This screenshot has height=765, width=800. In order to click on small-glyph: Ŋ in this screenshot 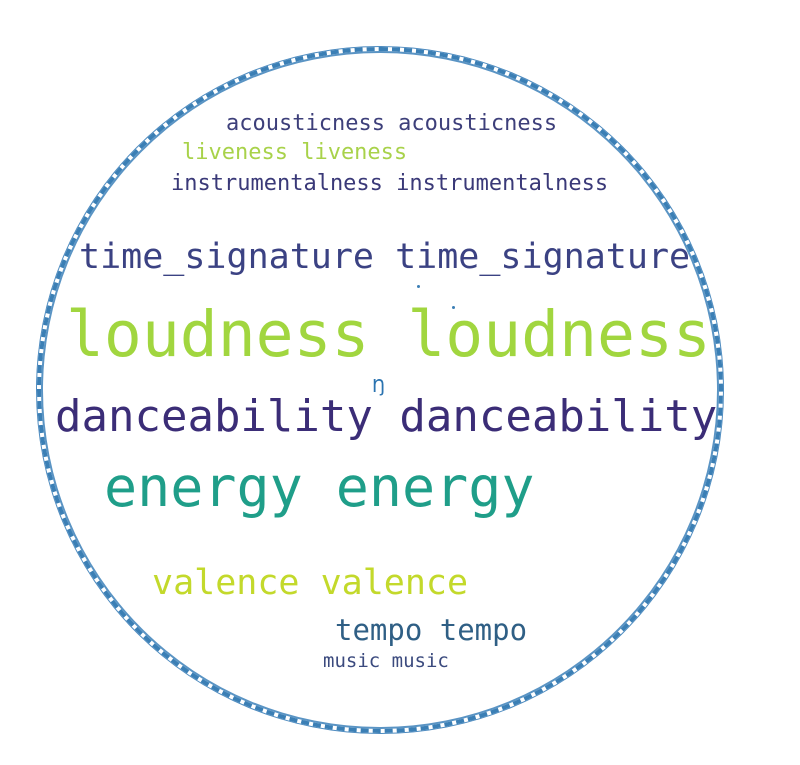, I will do `click(379, 386)`.